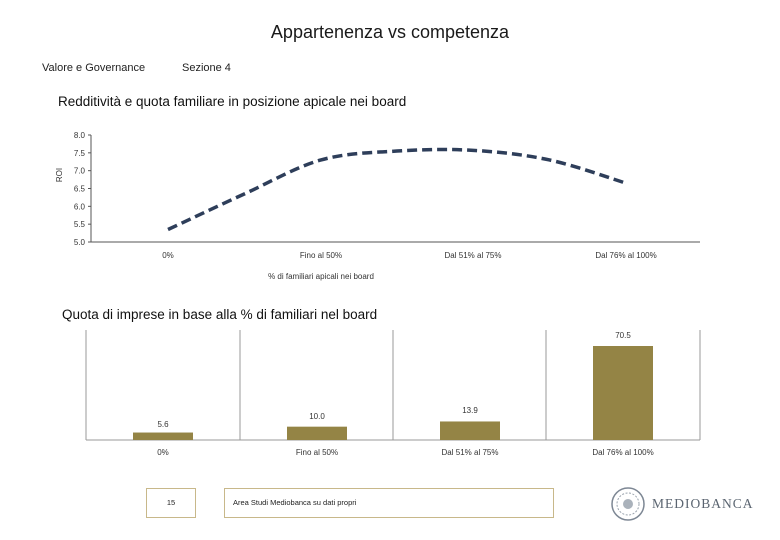 The width and height of the screenshot is (780, 540). What do you see at coordinates (623, 335) in the screenshot?
I see `bar-value-label: 70.5` at bounding box center [623, 335].